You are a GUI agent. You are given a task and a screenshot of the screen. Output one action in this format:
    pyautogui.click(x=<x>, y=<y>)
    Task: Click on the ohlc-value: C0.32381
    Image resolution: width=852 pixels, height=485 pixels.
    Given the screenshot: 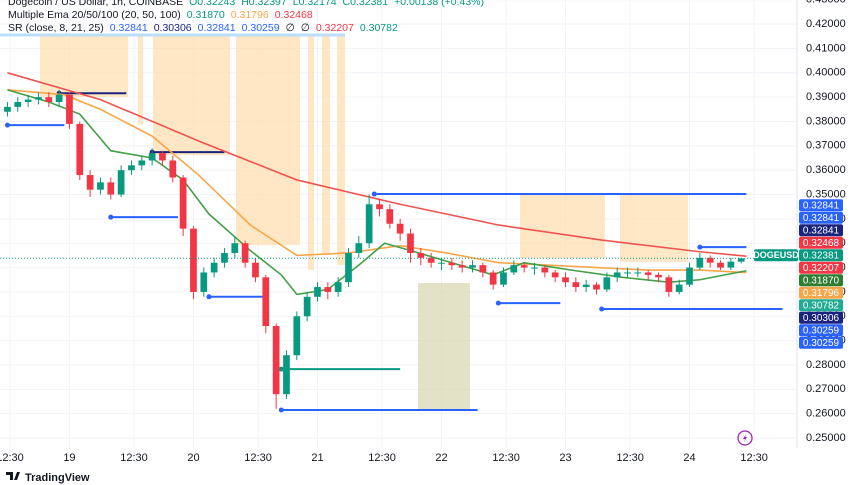 What is the action you would take?
    pyautogui.click(x=365, y=4)
    